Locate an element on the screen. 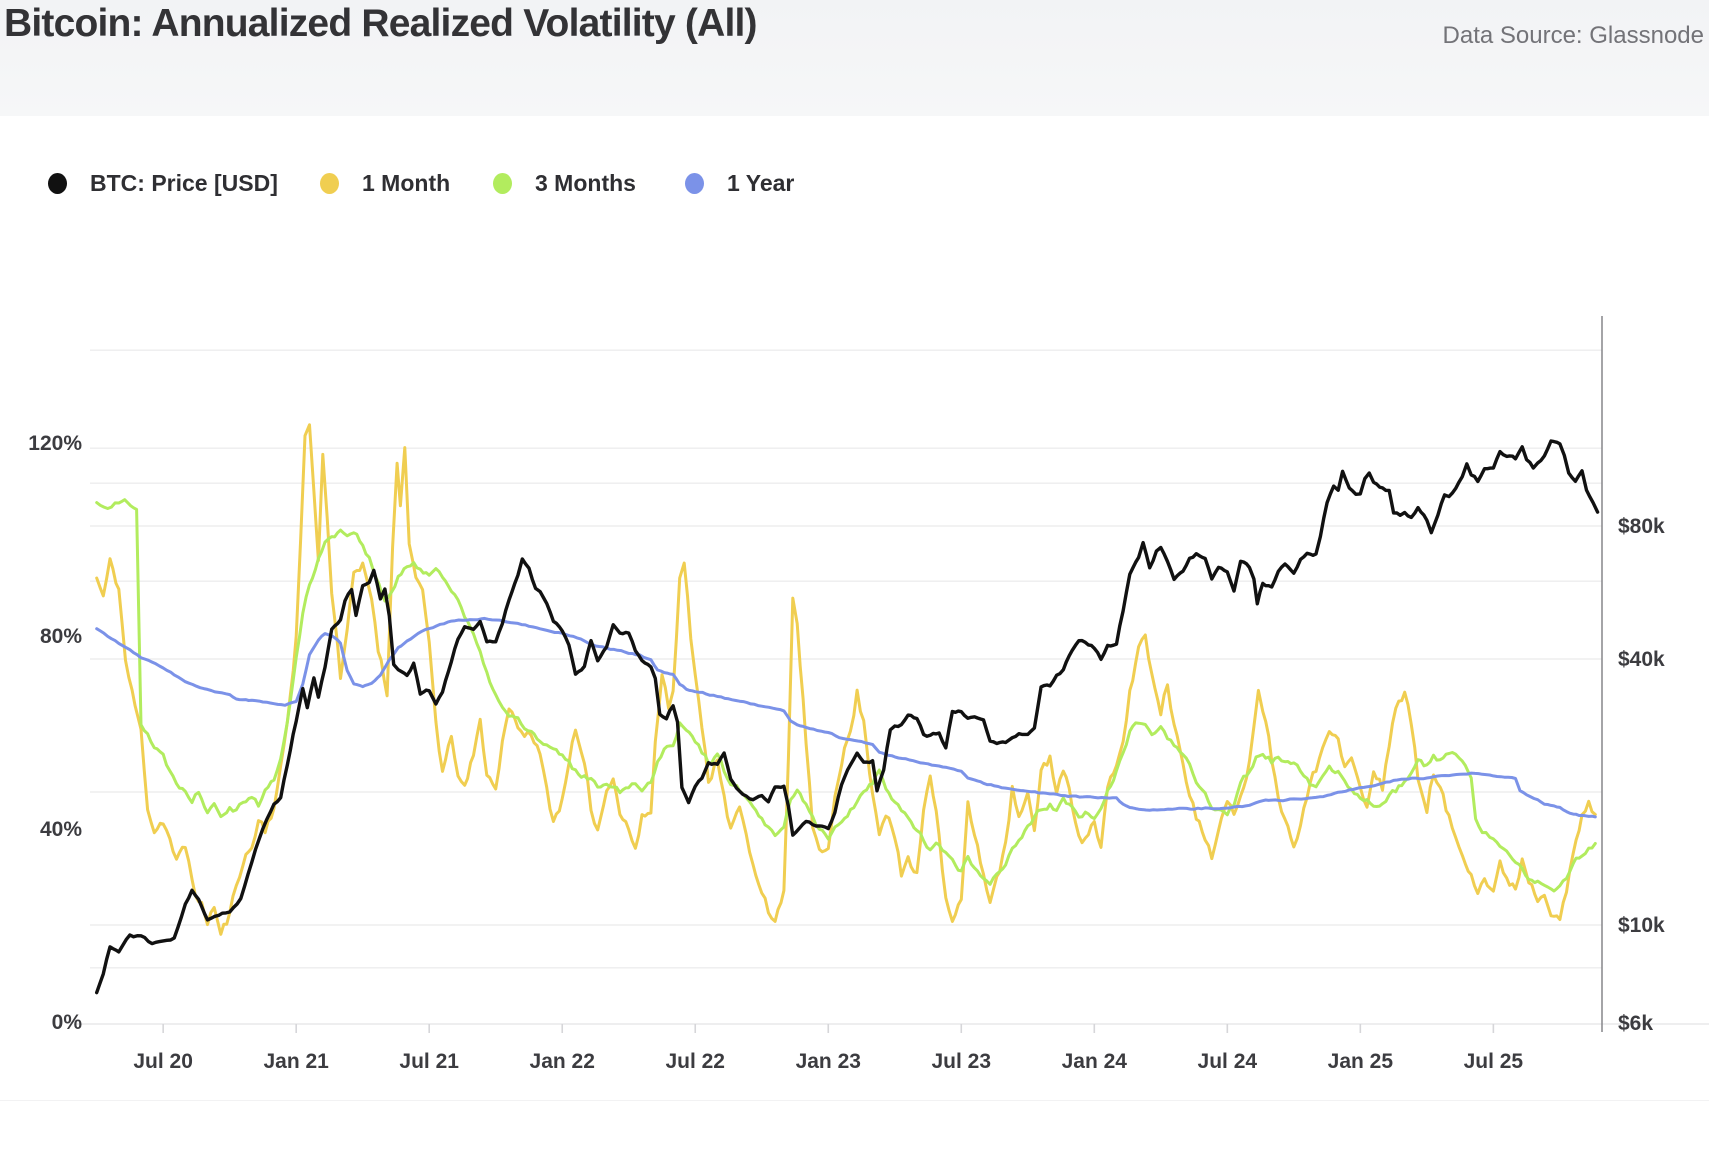 This screenshot has height=1155, width=1709. x-axis-tick-label: Jan 24 is located at coordinates (1095, 1061).